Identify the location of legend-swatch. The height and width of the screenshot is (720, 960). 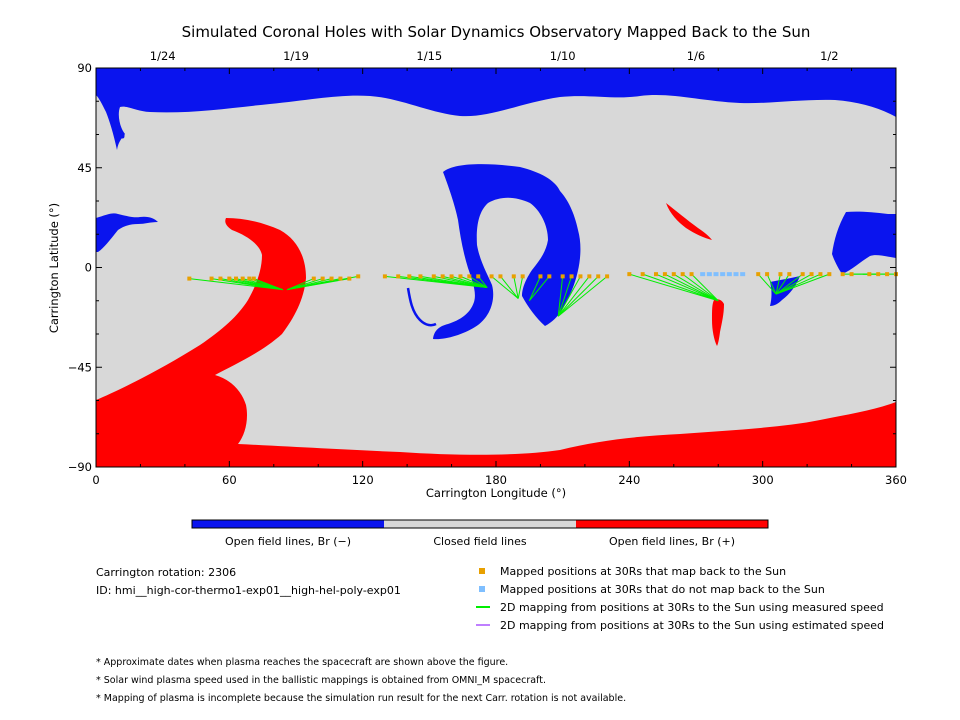
(482, 589).